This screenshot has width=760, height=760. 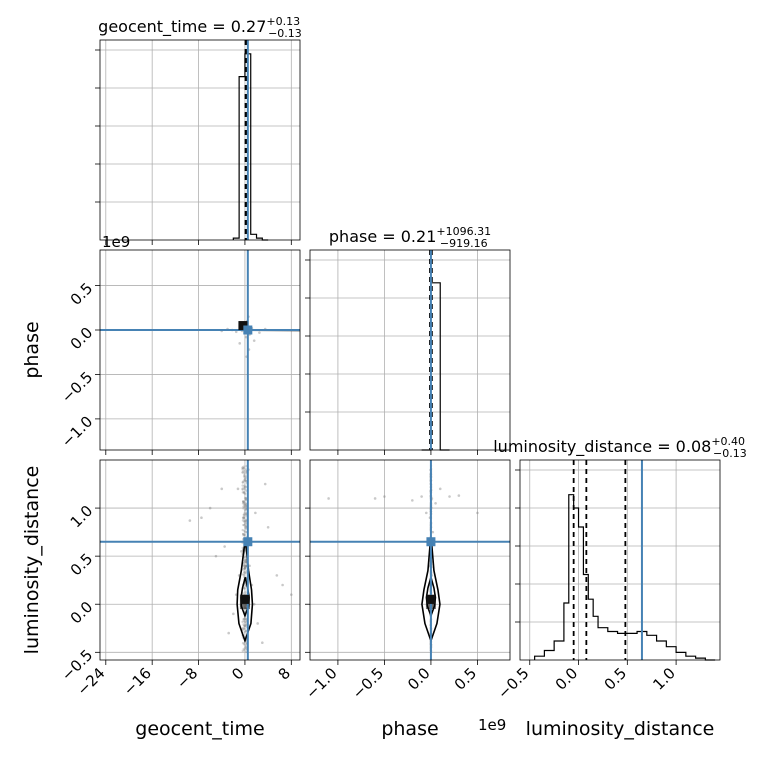 I want to click on y-tick-label: 1.0, so click(x=82, y=517).